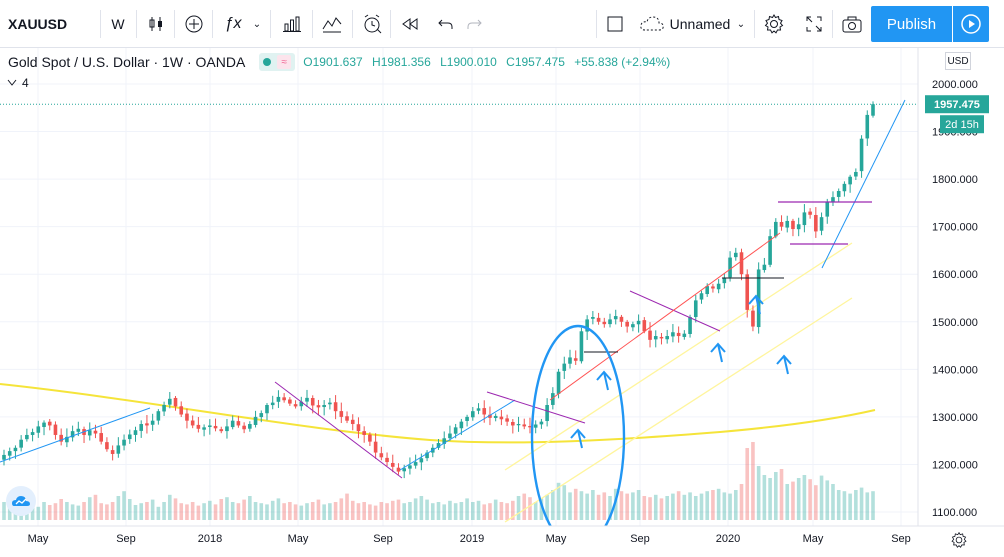 Image resolution: width=1004 pixels, height=557 pixels. Describe the element at coordinates (17, 83) in the screenshot. I see `indicators-toggle: 4` at that location.